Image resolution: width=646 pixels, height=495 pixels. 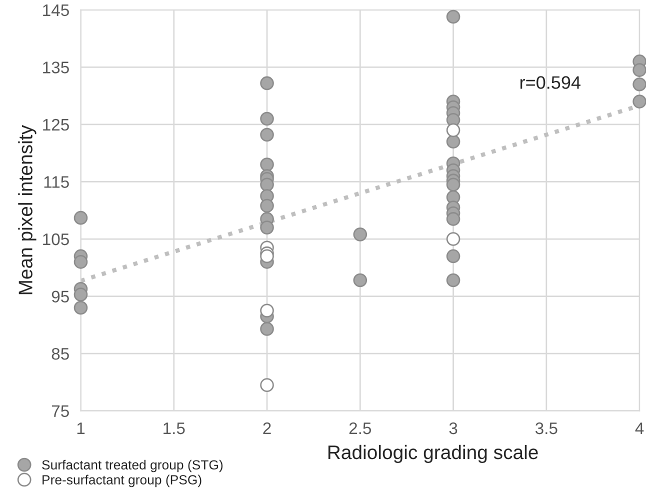 I want to click on y-tick-label: 115, so click(x=56, y=182).